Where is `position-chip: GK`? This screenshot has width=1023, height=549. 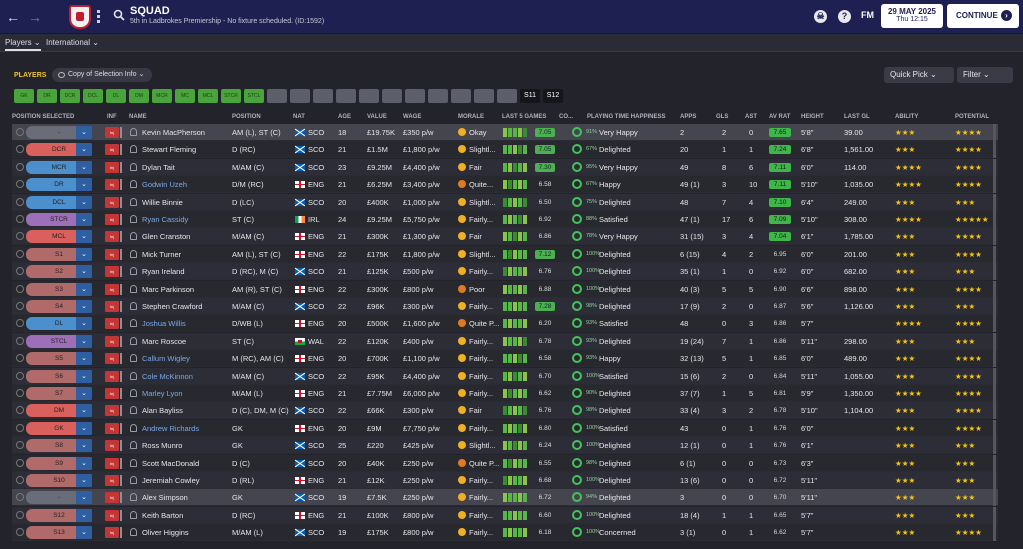
position-chip: GK is located at coordinates (24, 96).